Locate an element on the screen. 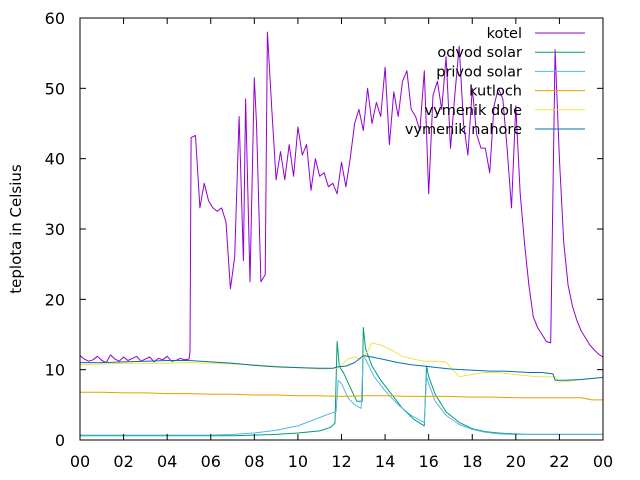 The height and width of the screenshot is (480, 640). legend-label: kotel is located at coordinates (504, 34).